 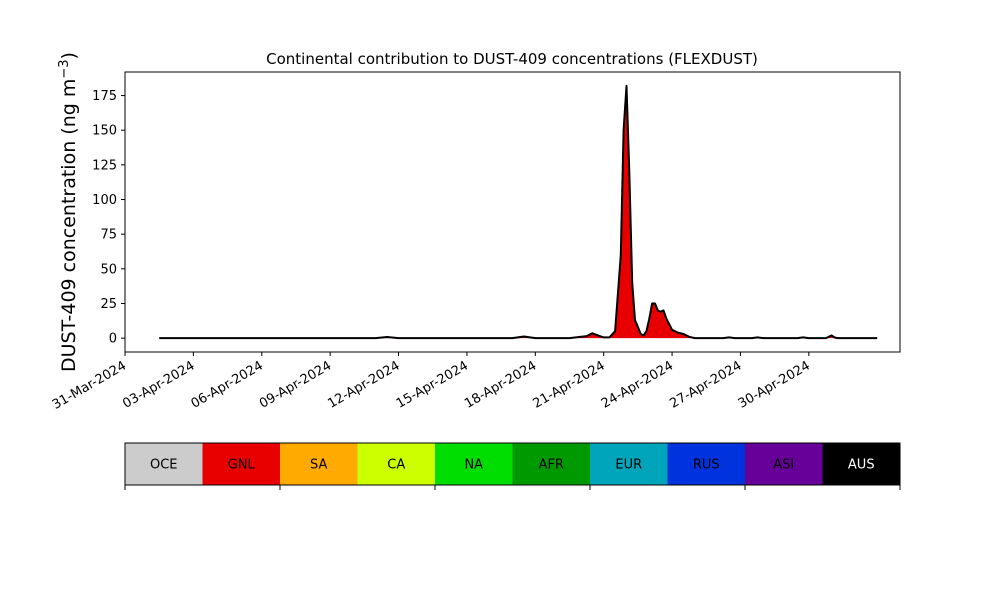 I want to click on x-tick-label: 09-Apr-2024, so click(x=295, y=384).